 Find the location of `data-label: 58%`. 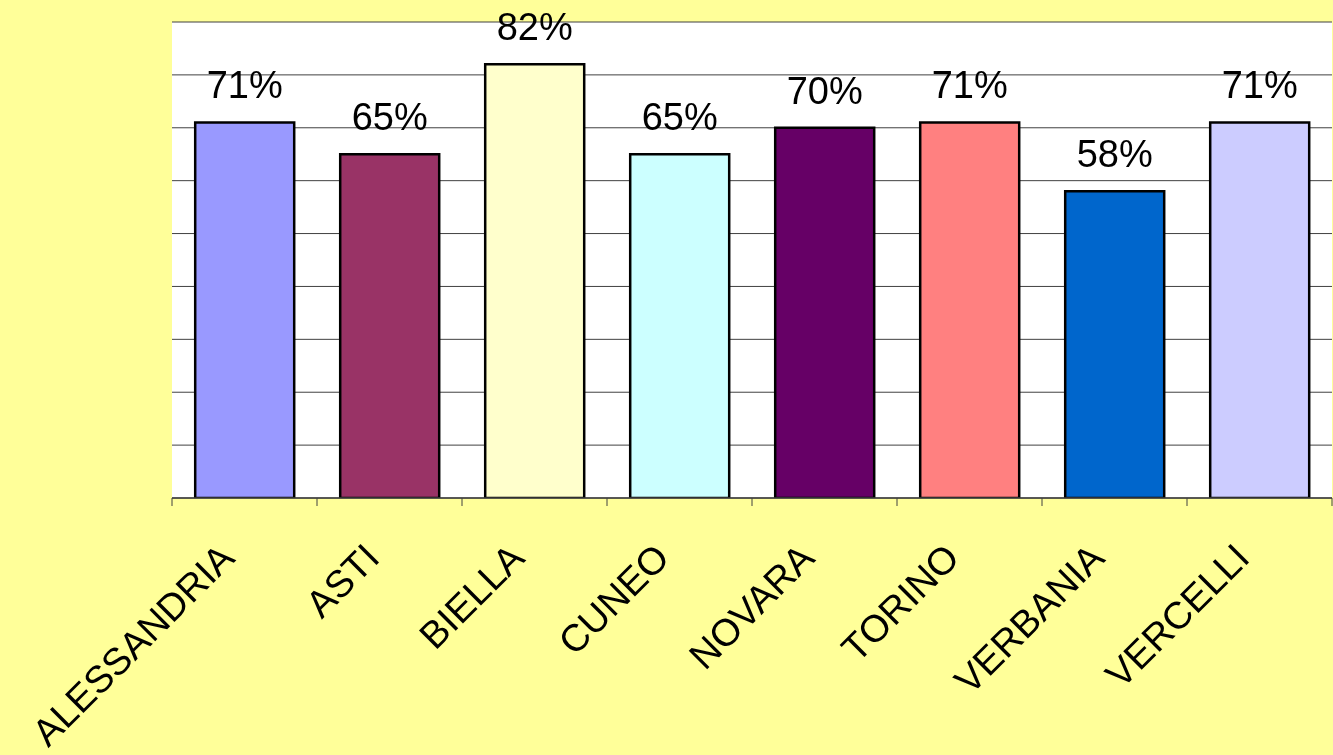

data-label: 58% is located at coordinates (1114, 154).